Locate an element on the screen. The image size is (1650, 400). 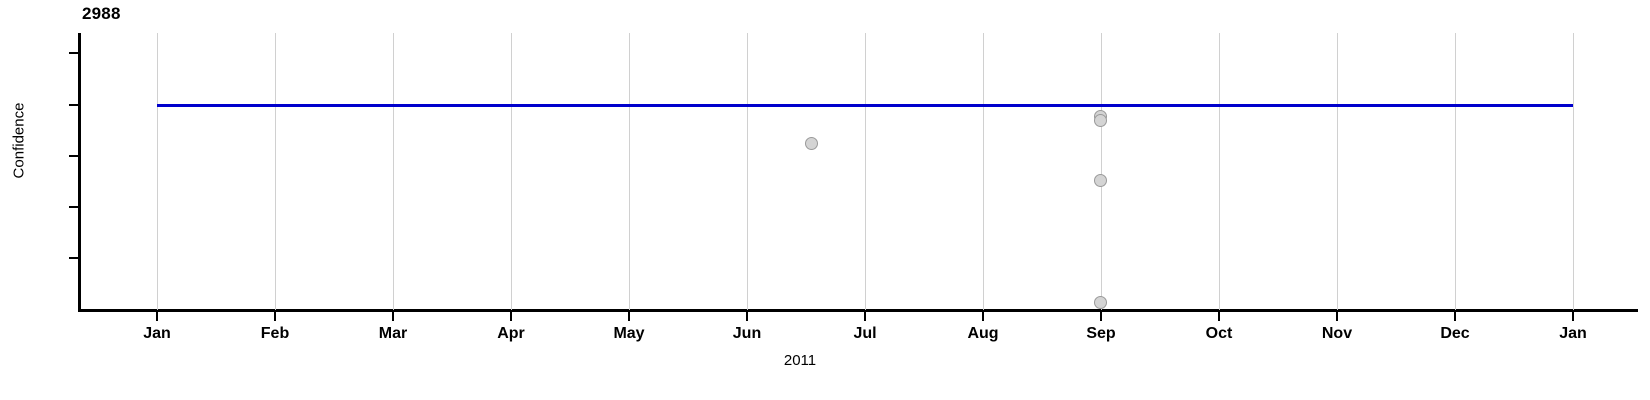
x-tick-label-oct-9: Oct is located at coordinates (1219, 333).